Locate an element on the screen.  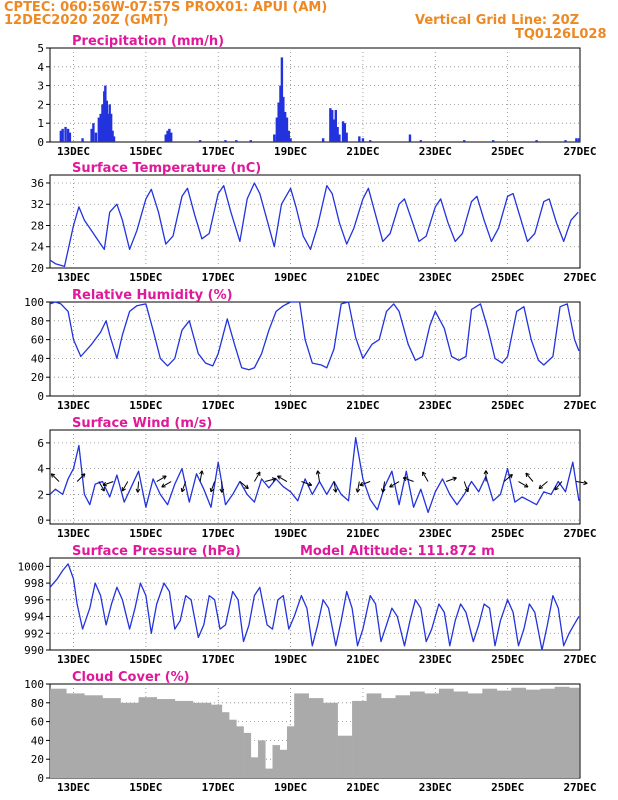
panel-title: Surface Wind (m/s) is located at coordinates (142, 423).